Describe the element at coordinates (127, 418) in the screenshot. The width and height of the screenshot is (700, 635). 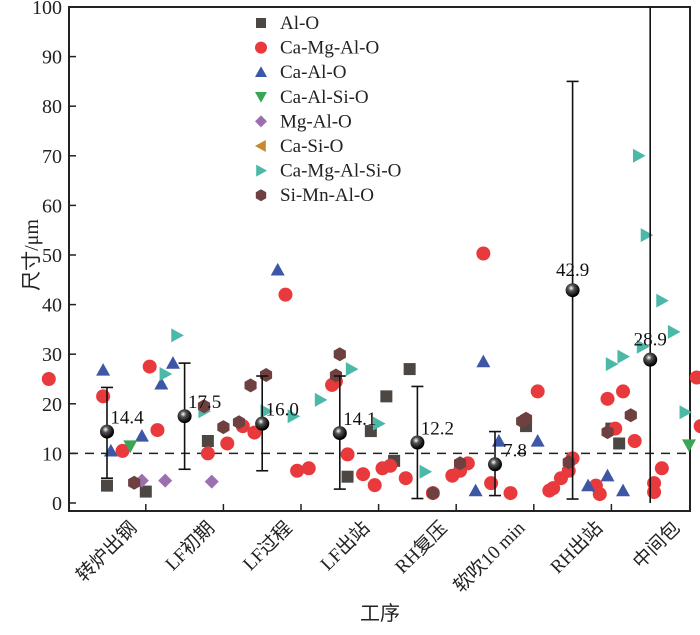
I see `mean-label: 14.4` at that location.